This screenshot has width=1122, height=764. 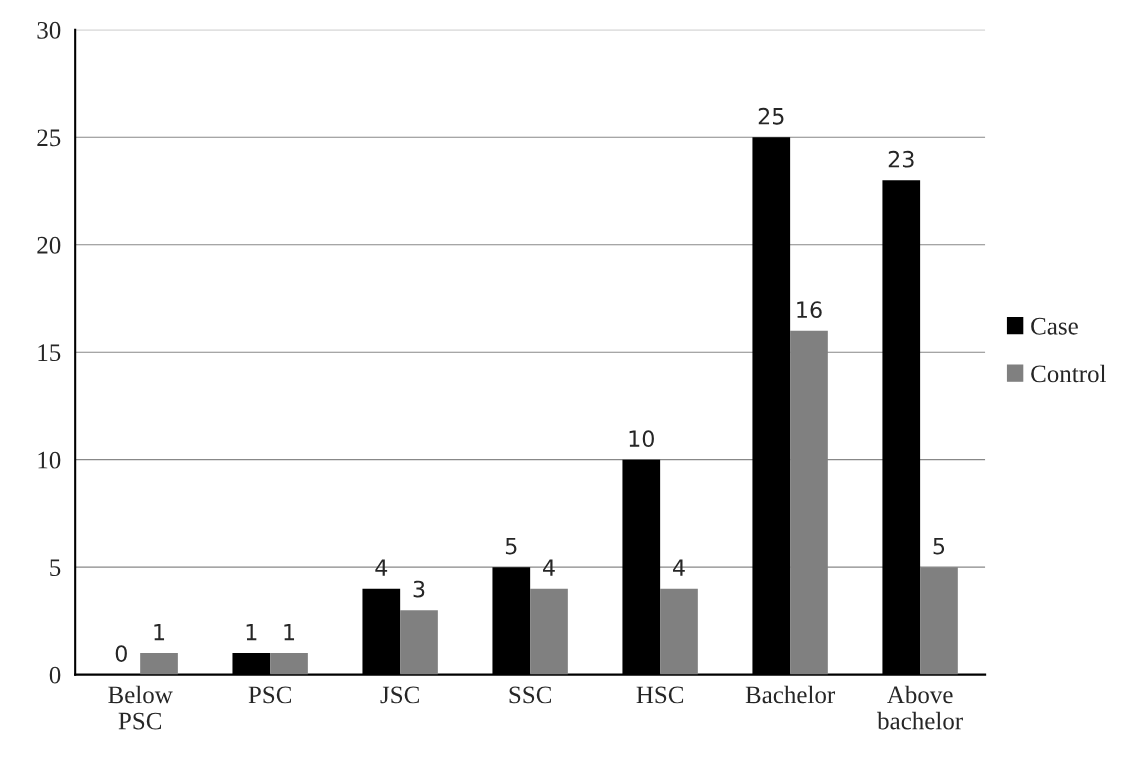 I want to click on x-tick-label: SSC, so click(x=530, y=695).